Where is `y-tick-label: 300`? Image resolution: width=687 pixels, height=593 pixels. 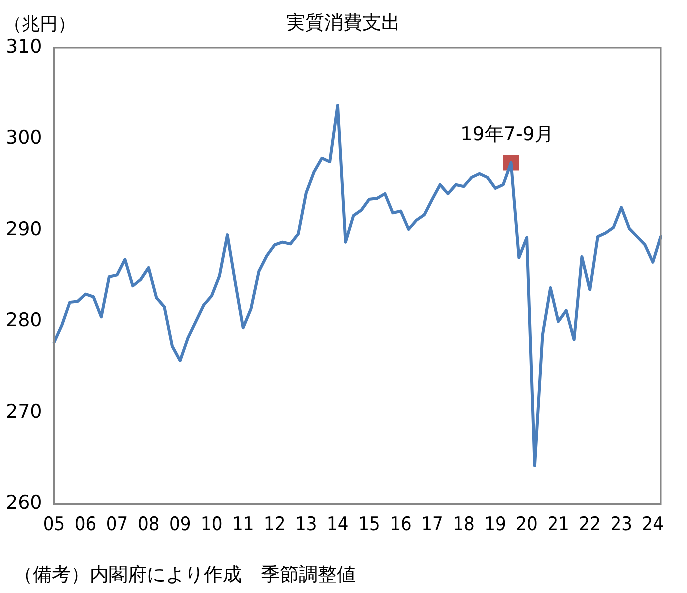
y-tick-label: 300 is located at coordinates (24, 138).